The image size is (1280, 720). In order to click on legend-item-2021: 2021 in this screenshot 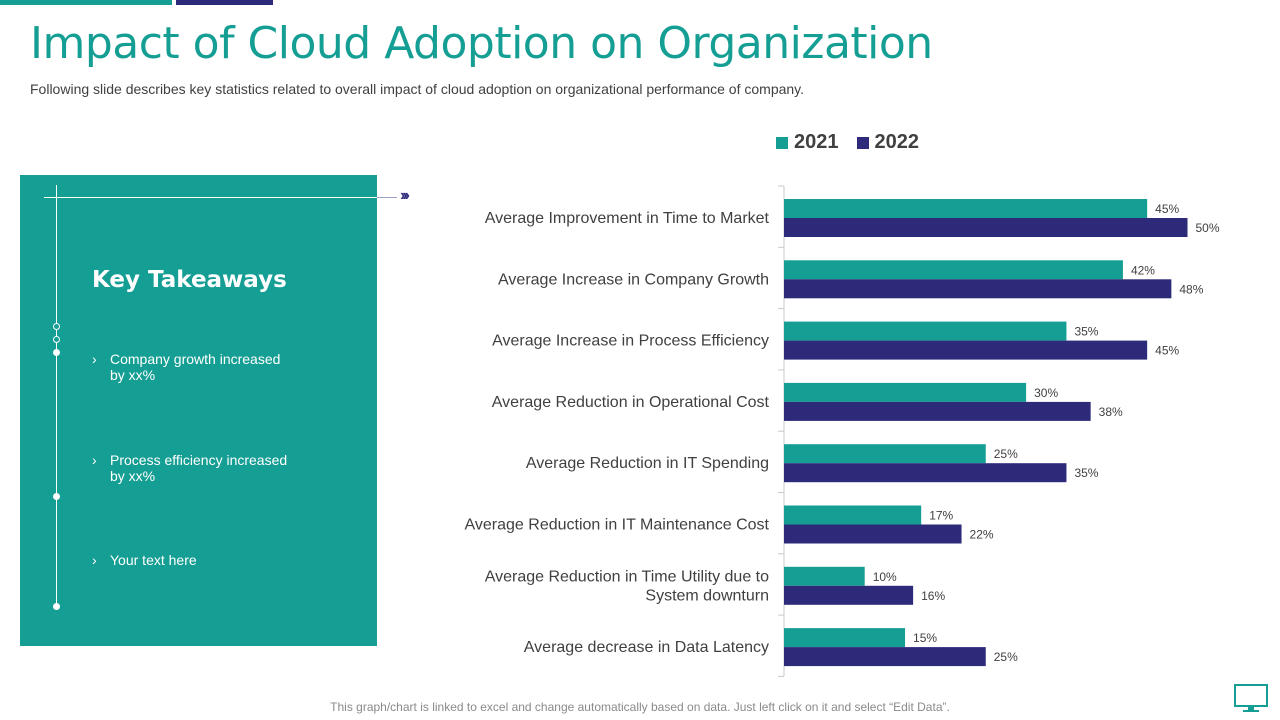, I will do `click(807, 142)`.